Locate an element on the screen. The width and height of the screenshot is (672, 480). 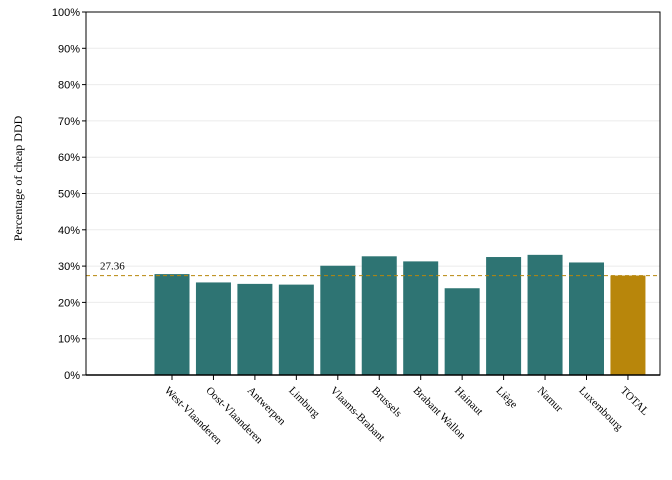
y-tick-label: 50% is located at coordinates (69, 195).